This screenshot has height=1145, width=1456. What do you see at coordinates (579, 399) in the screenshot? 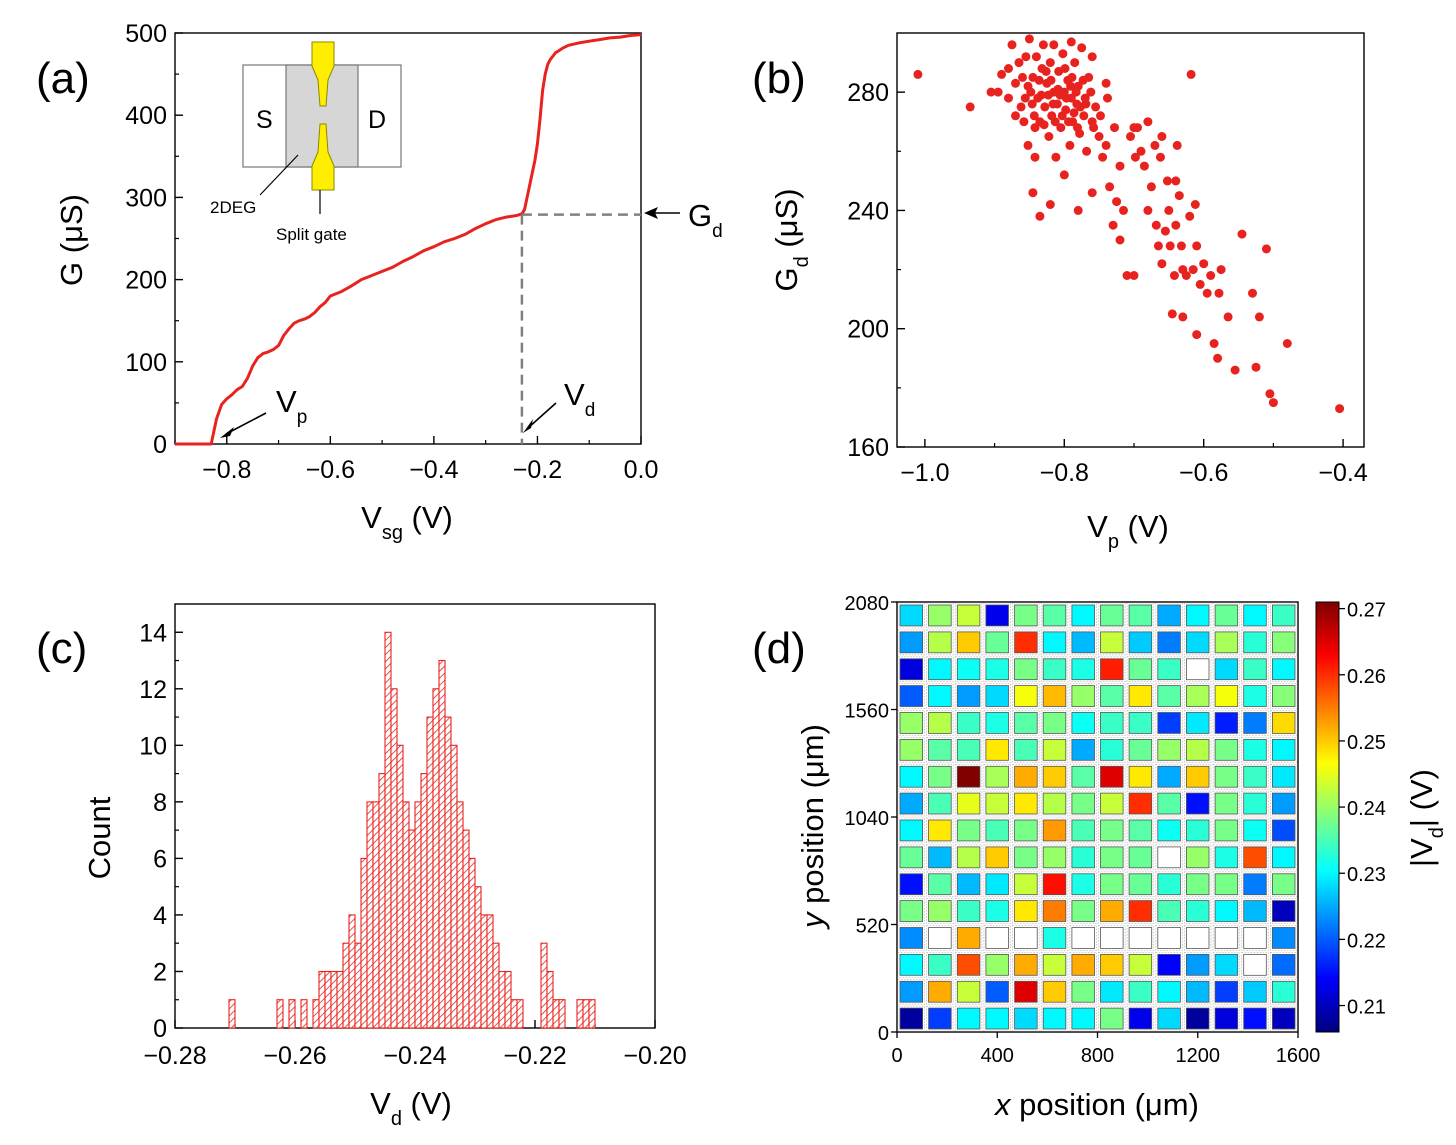
I see `vd-label: Vd` at bounding box center [579, 399].